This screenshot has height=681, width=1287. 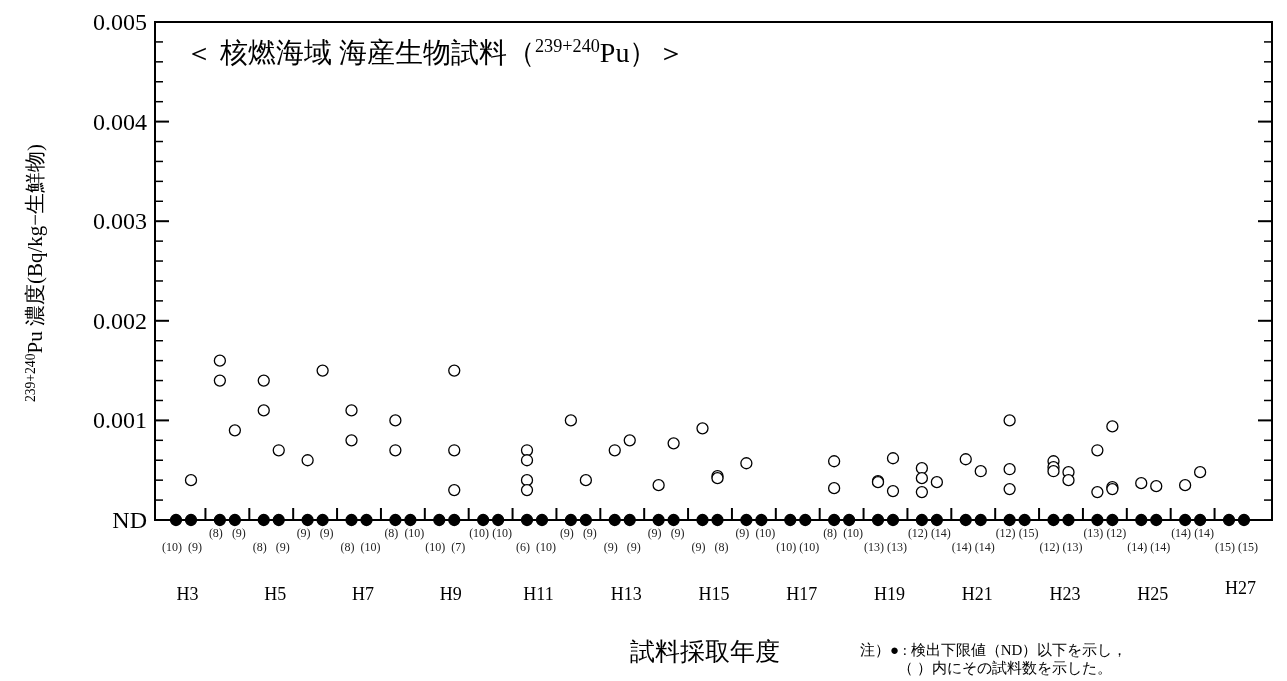 I want to click on text: H19, so click(x=889, y=594).